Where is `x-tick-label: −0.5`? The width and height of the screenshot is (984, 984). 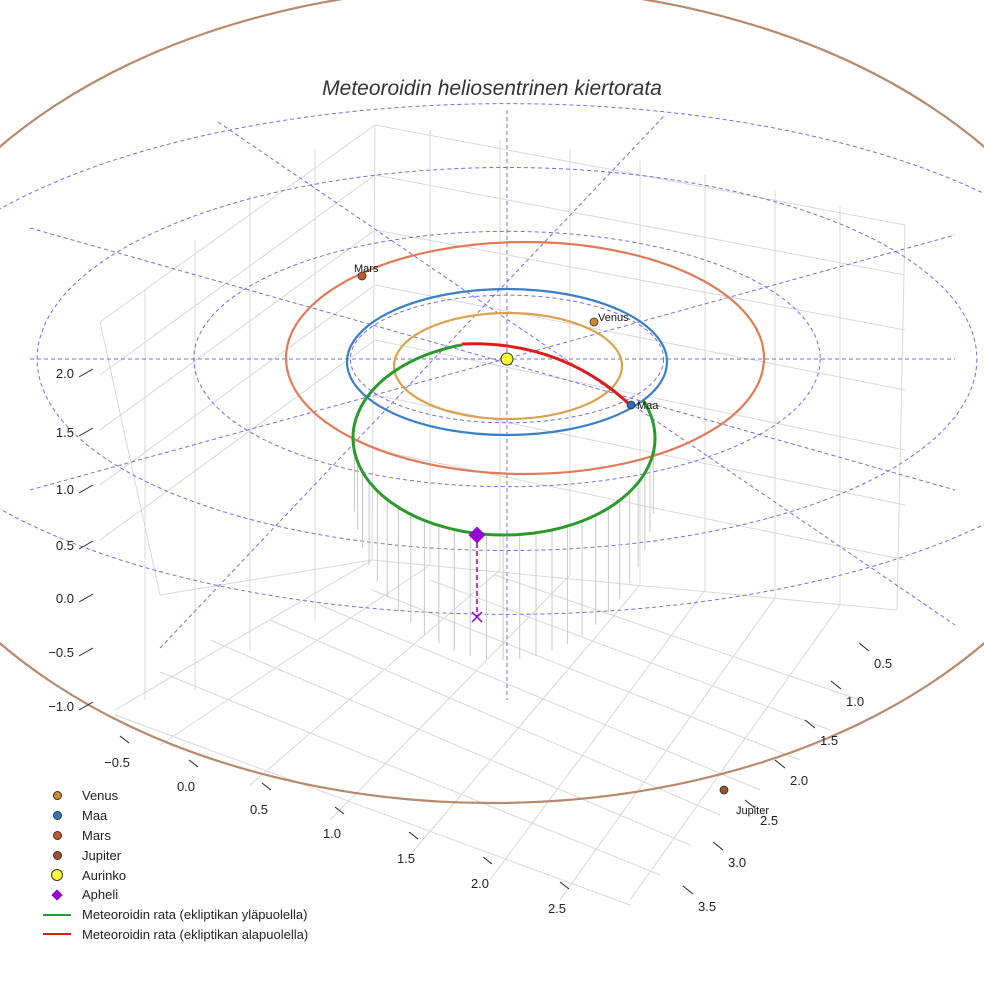 x-tick-label: −0.5 is located at coordinates (117, 762).